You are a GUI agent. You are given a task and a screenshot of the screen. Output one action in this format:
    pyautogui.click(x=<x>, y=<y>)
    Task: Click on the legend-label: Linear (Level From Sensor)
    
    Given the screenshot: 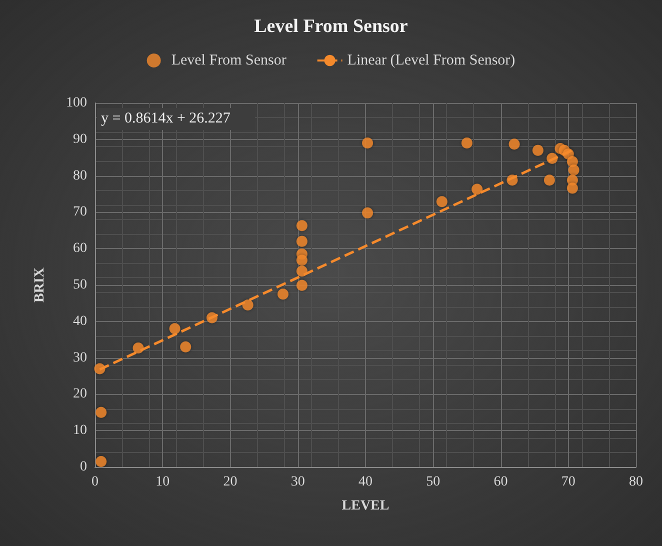 What is the action you would take?
    pyautogui.click(x=431, y=60)
    